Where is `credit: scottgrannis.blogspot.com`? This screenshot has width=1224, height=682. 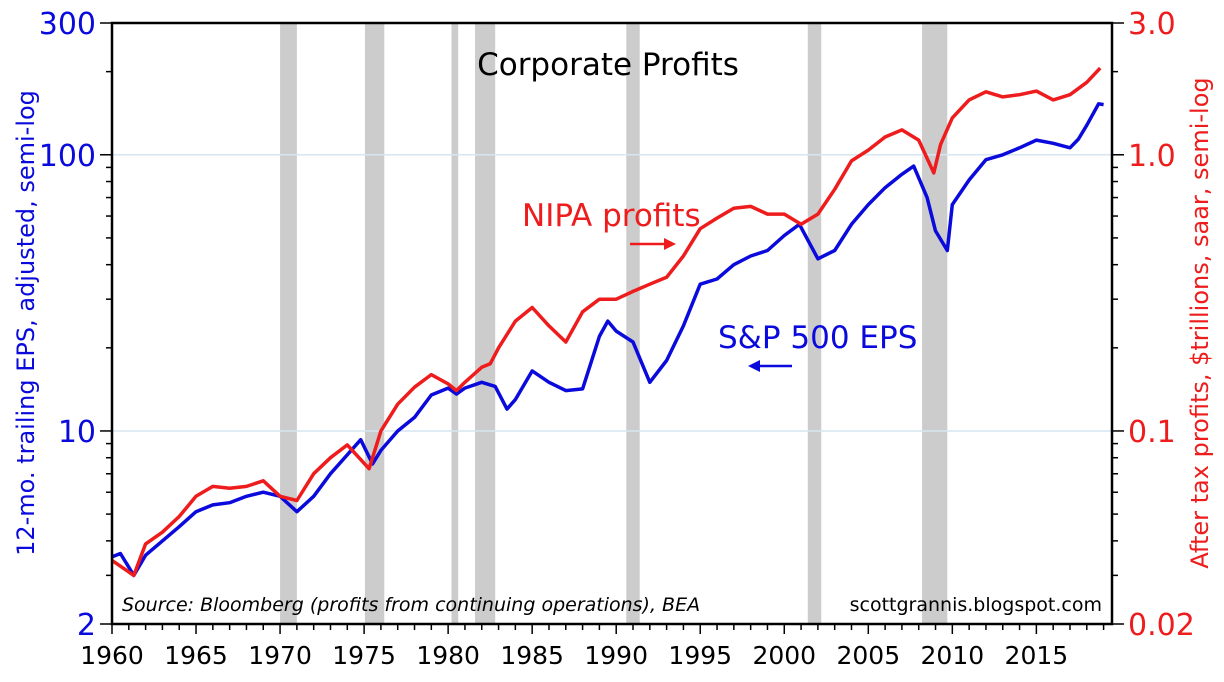
credit: scottgrannis.blogspot.com is located at coordinates (976, 605).